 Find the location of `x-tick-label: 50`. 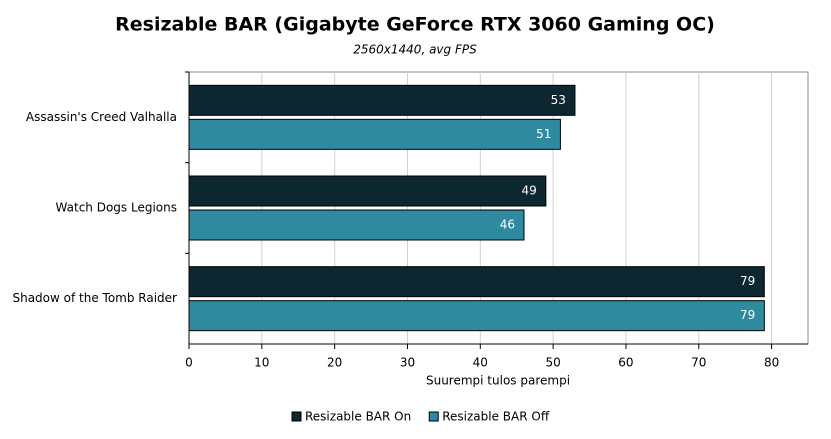

x-tick-label: 50 is located at coordinates (552, 363).